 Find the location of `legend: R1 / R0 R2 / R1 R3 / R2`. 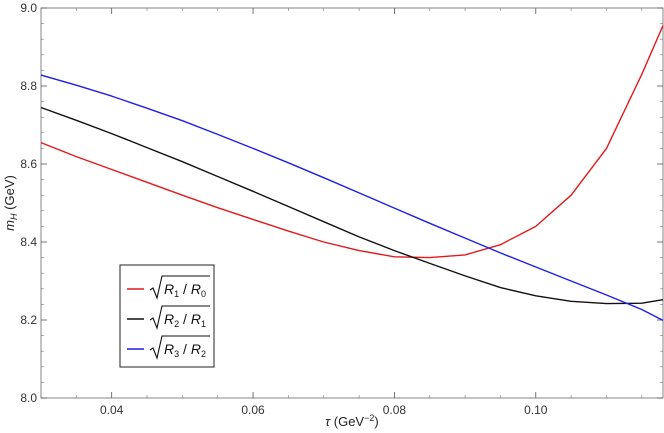

legend: R1 / R0 R2 / R1 R3 / R2 is located at coordinates (167, 316).